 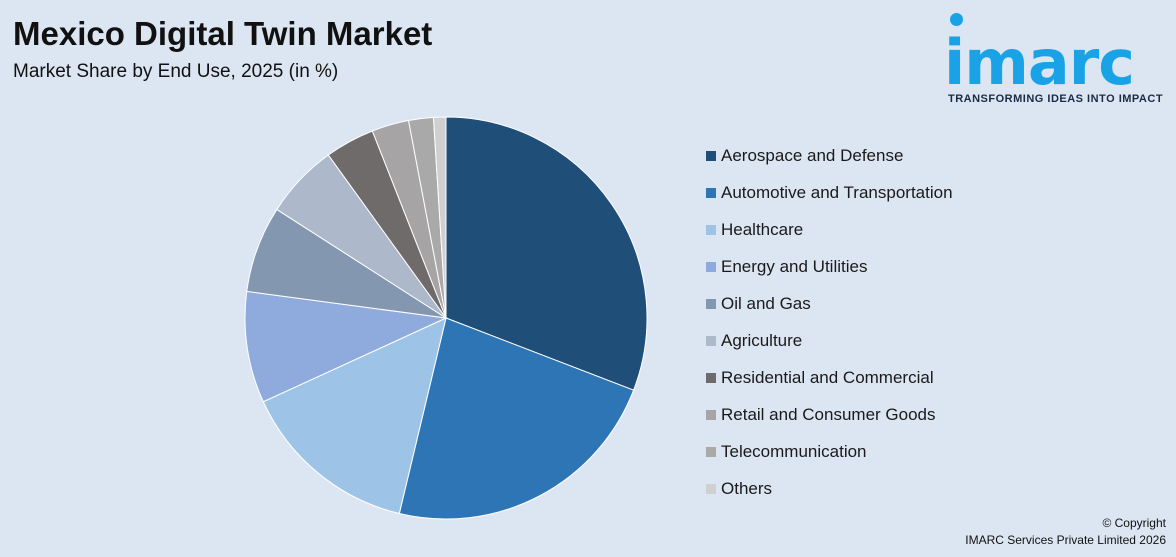 I want to click on legend-item-healthcare: Healthcare, so click(x=829, y=229).